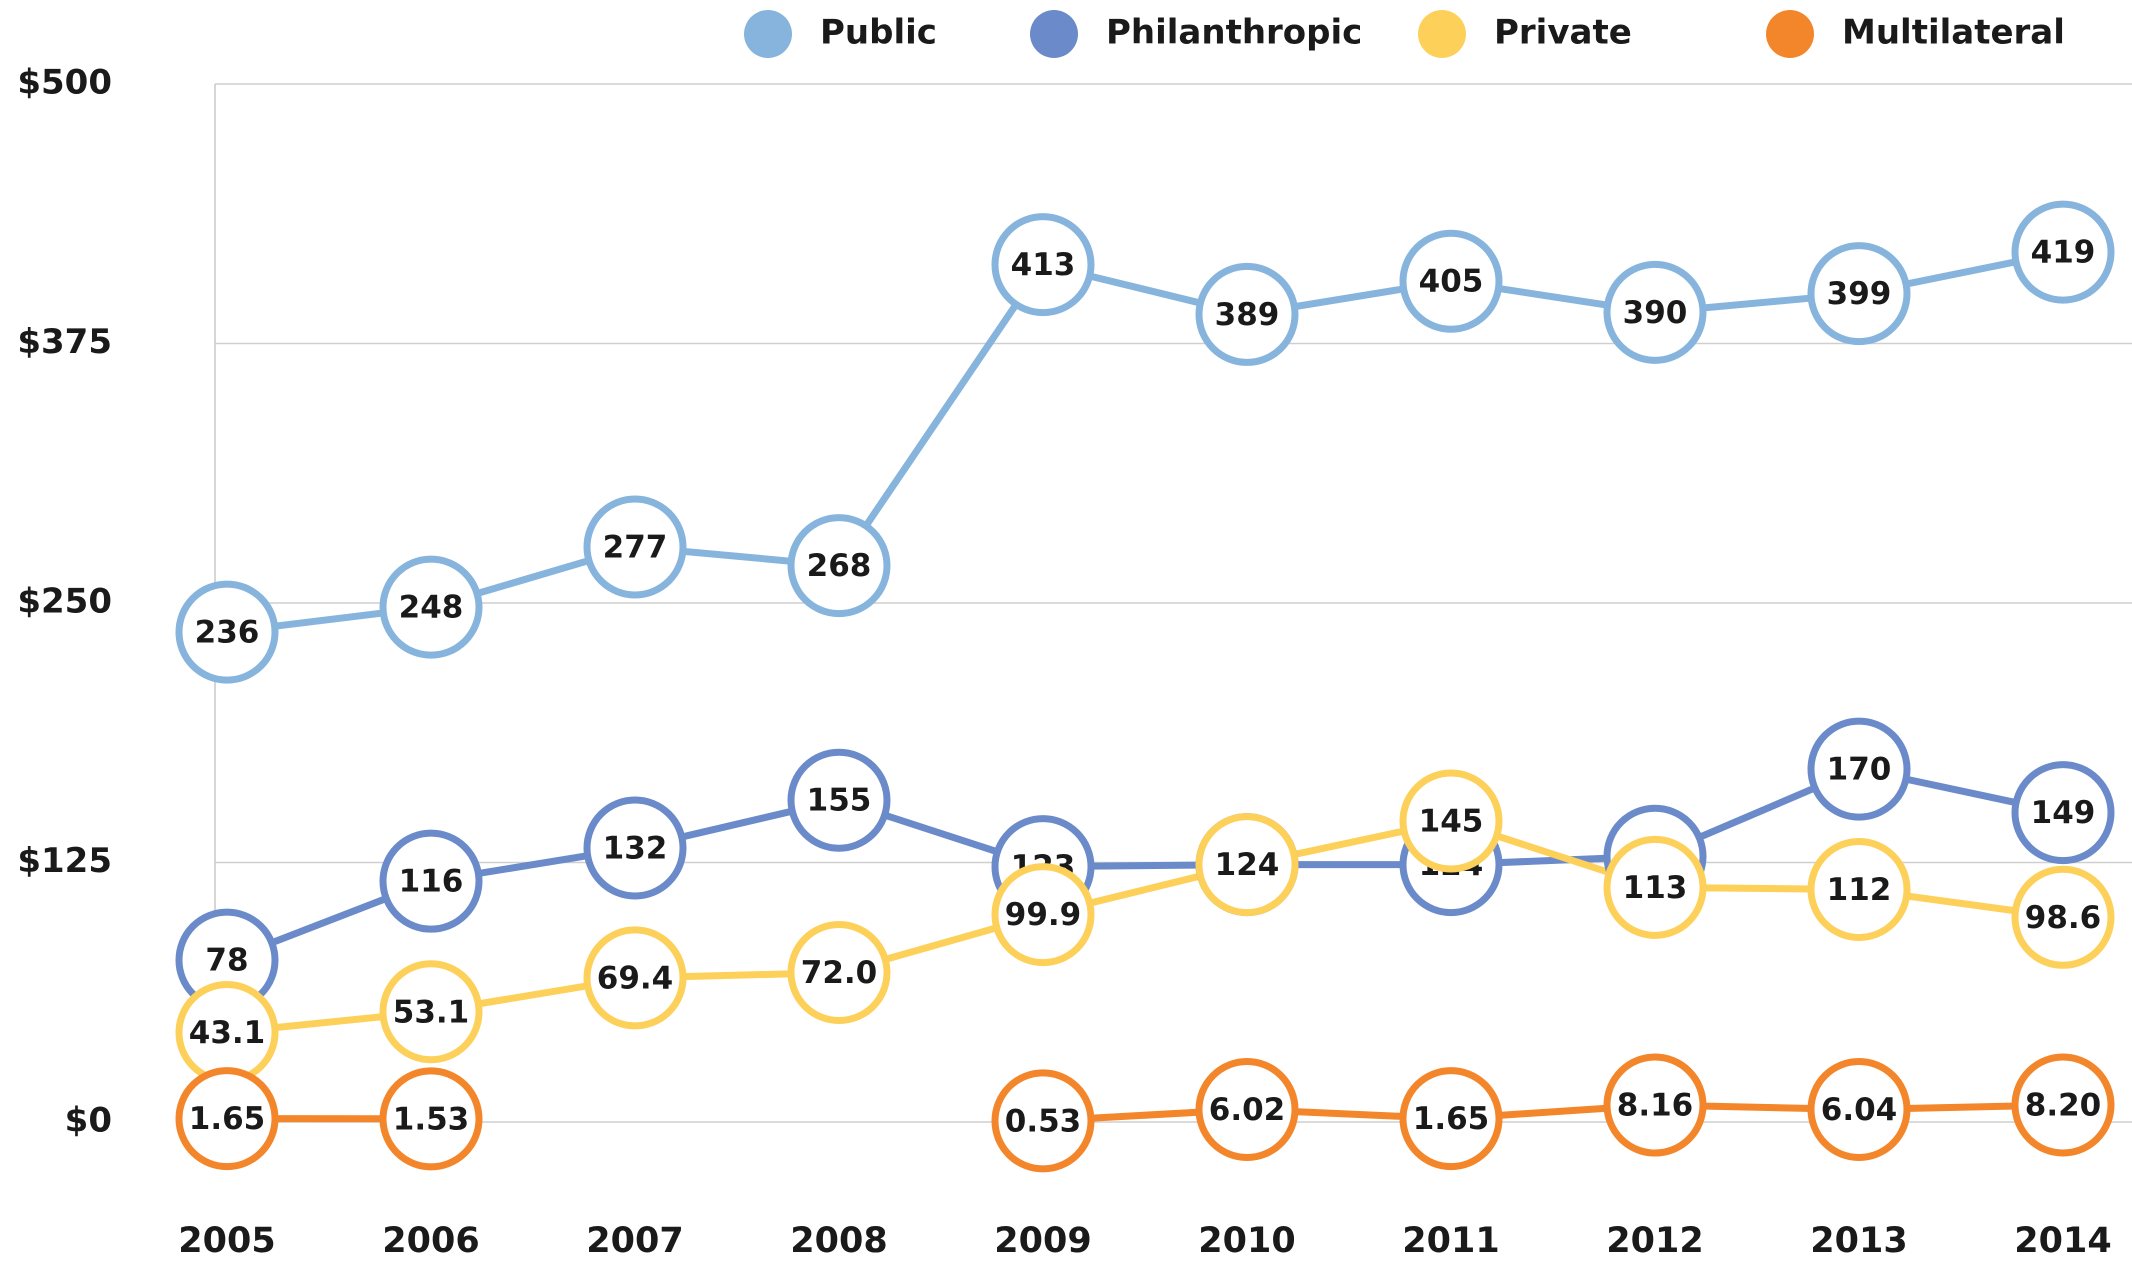  I want to click on data-label: 72.0, so click(839, 973).